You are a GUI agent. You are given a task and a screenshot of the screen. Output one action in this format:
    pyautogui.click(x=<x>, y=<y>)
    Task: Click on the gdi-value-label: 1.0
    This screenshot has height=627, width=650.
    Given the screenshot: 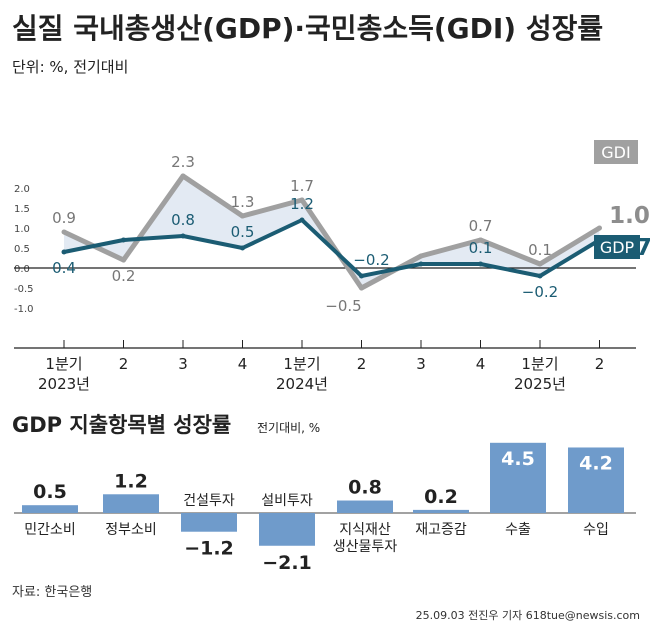 What is the action you would take?
    pyautogui.click(x=629, y=216)
    